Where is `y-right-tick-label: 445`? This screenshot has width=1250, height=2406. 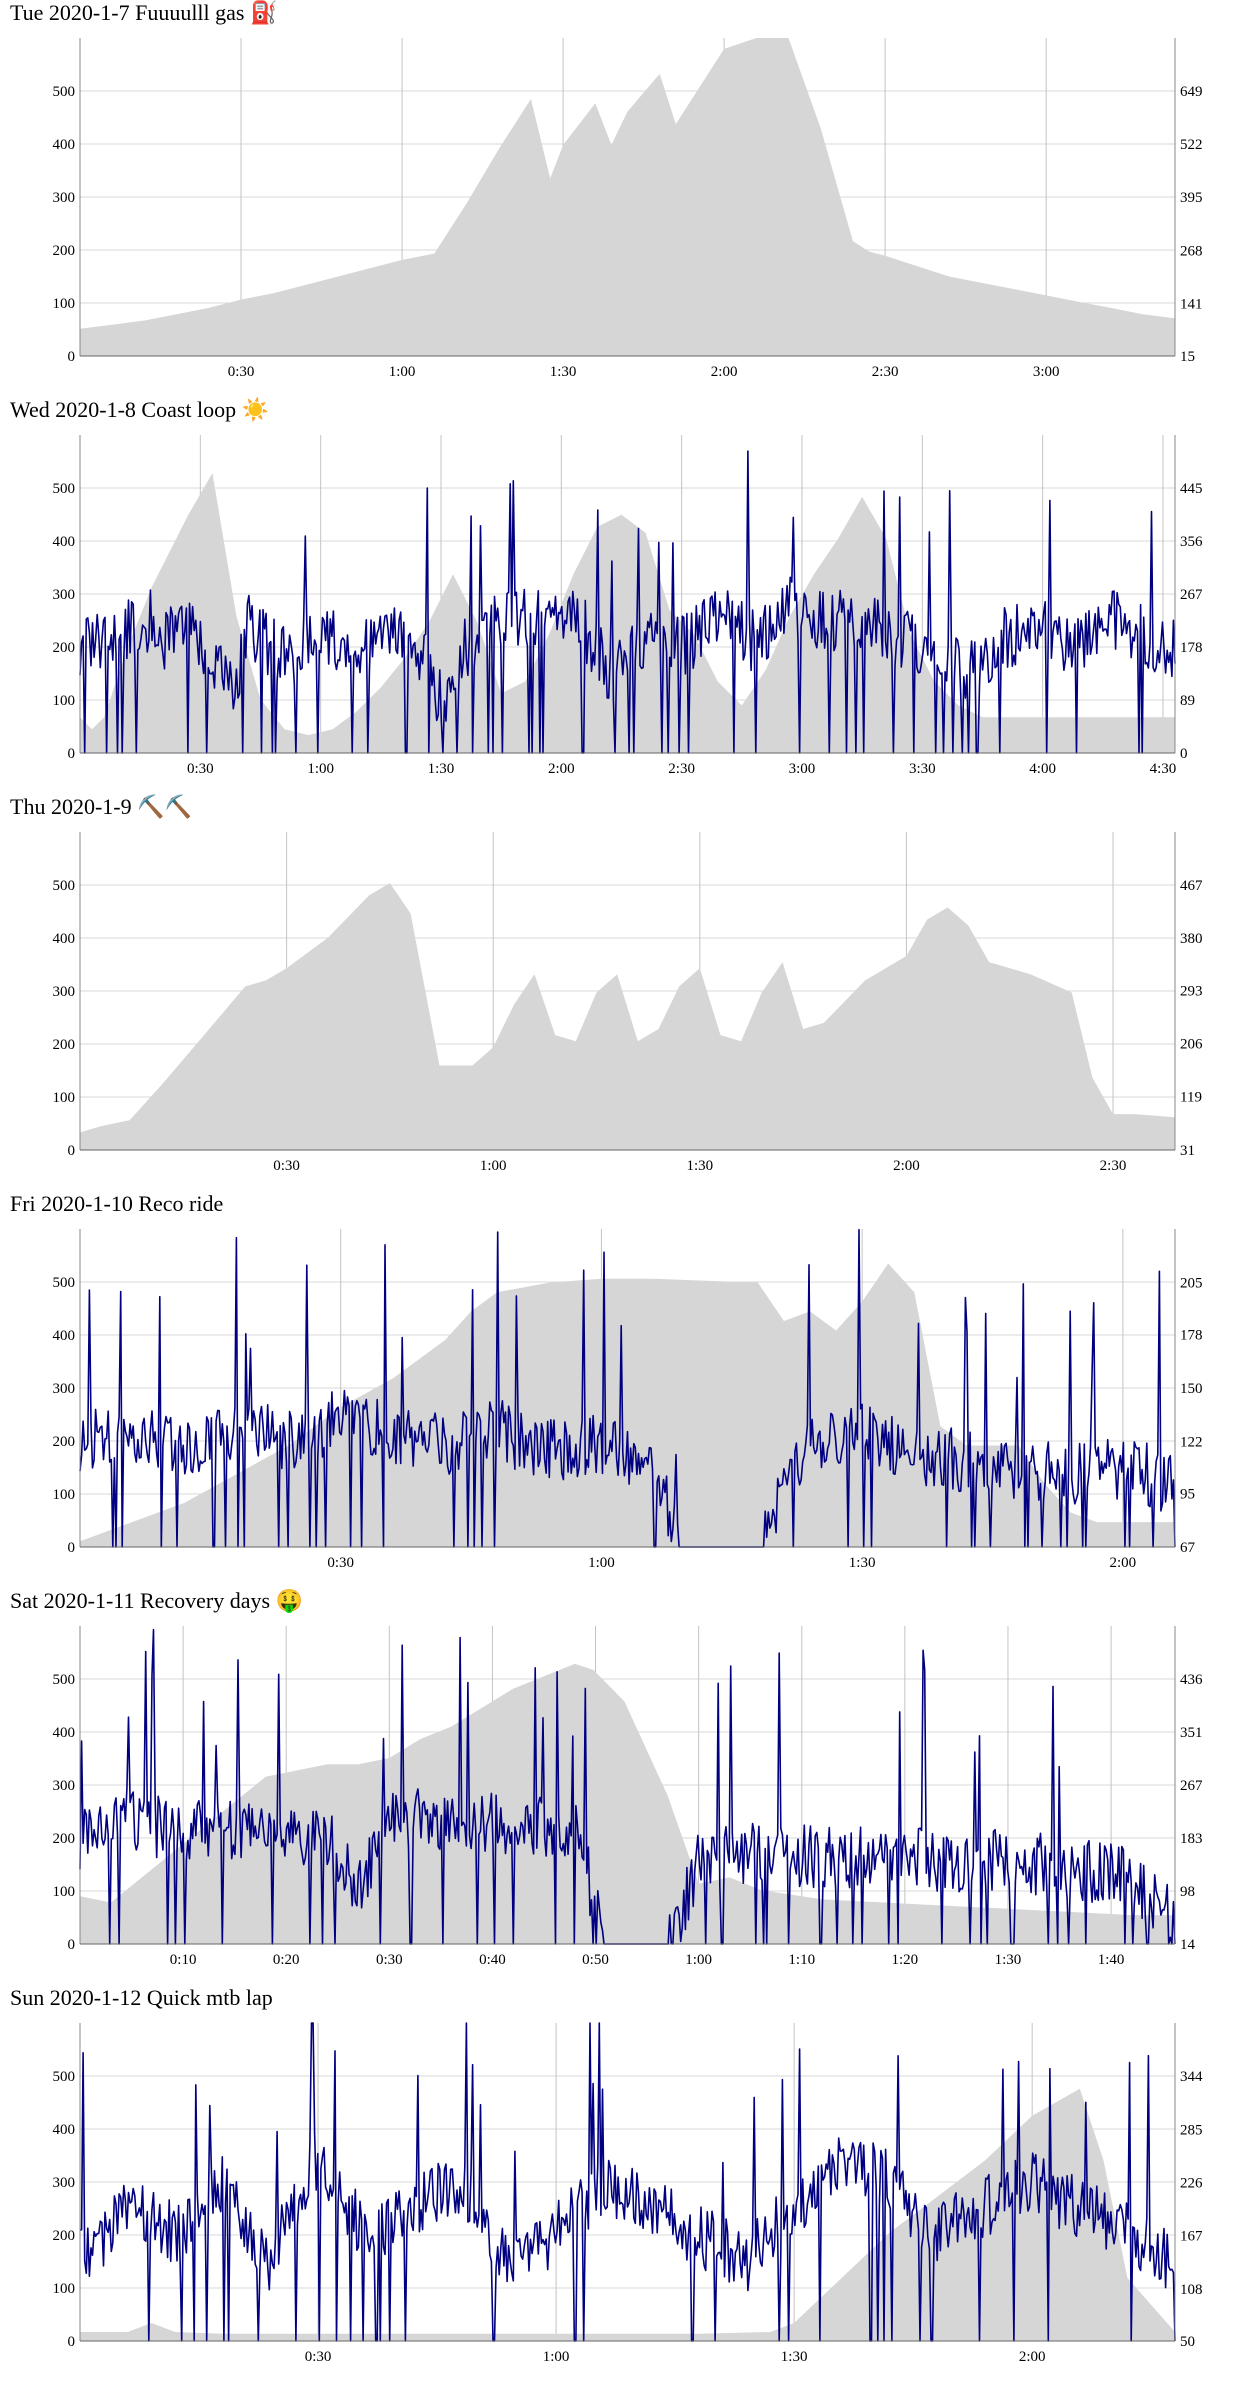 y-right-tick-label: 445 is located at coordinates (1191, 489).